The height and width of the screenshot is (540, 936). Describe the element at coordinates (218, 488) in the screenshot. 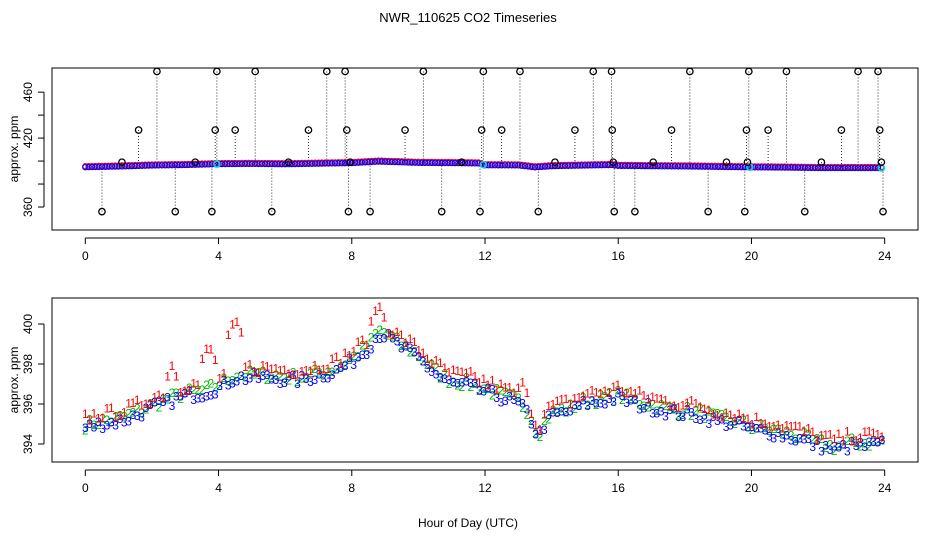

I see `bottom-x-tick-label: 4` at that location.